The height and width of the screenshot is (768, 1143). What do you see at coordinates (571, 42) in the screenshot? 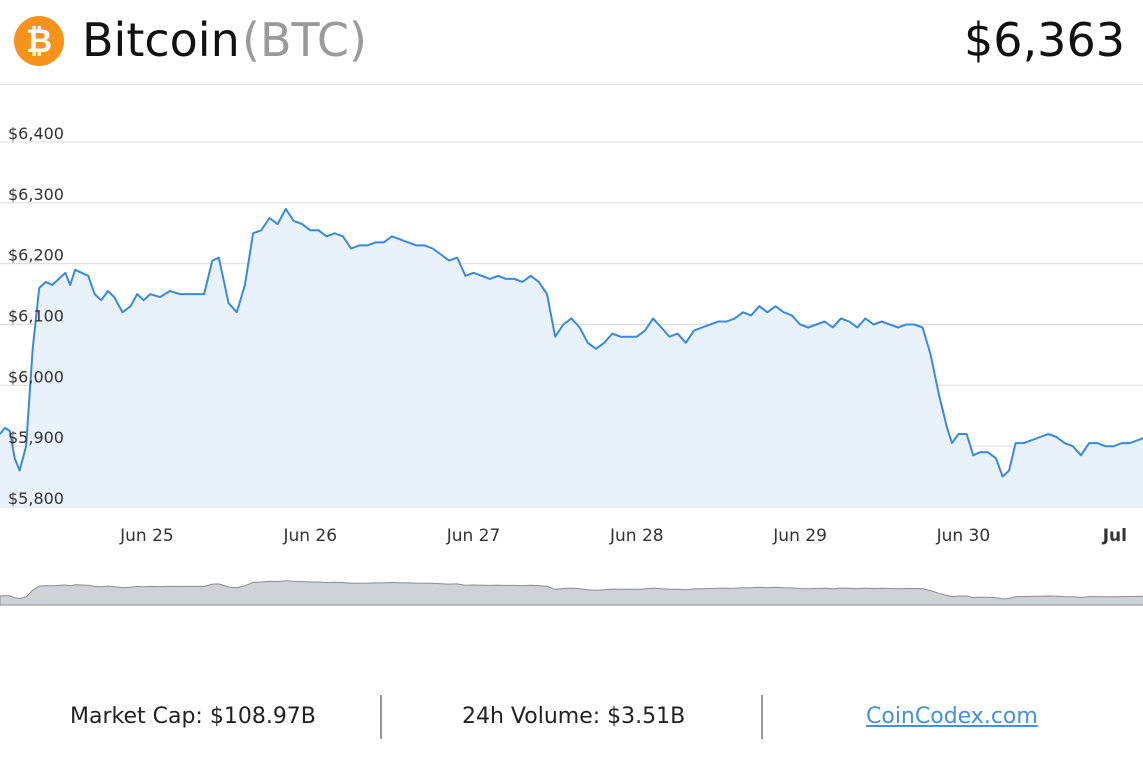
I see `header: ₿ Bitcoin (BTC) $6,363` at bounding box center [571, 42].